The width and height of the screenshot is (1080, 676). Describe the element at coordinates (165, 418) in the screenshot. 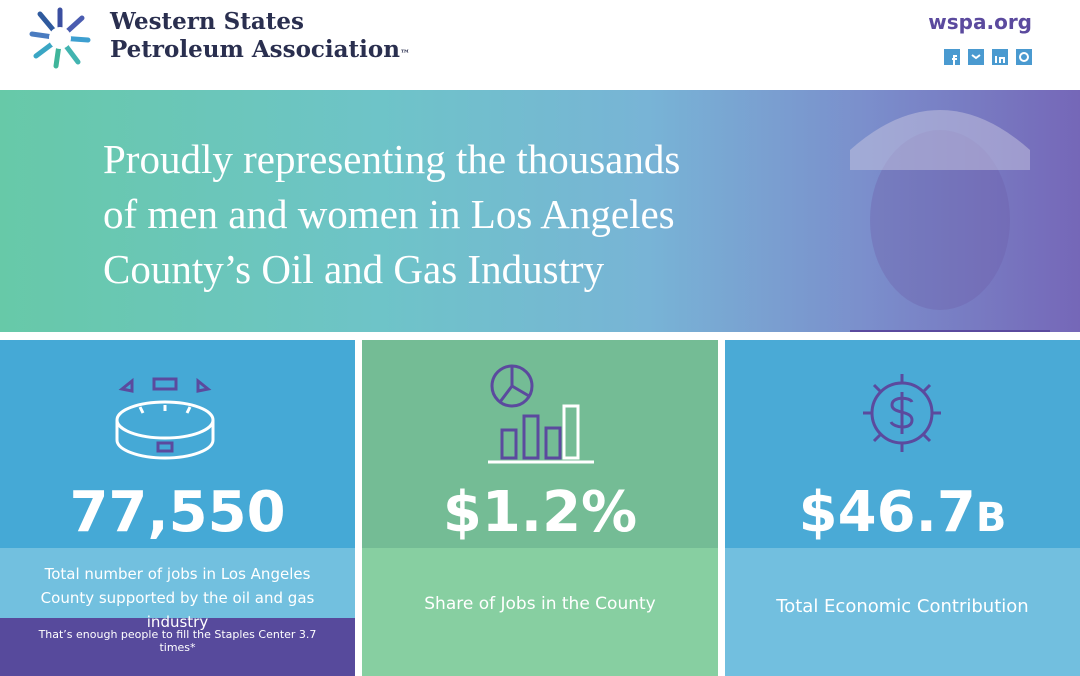

I see `stadium-icon` at that location.